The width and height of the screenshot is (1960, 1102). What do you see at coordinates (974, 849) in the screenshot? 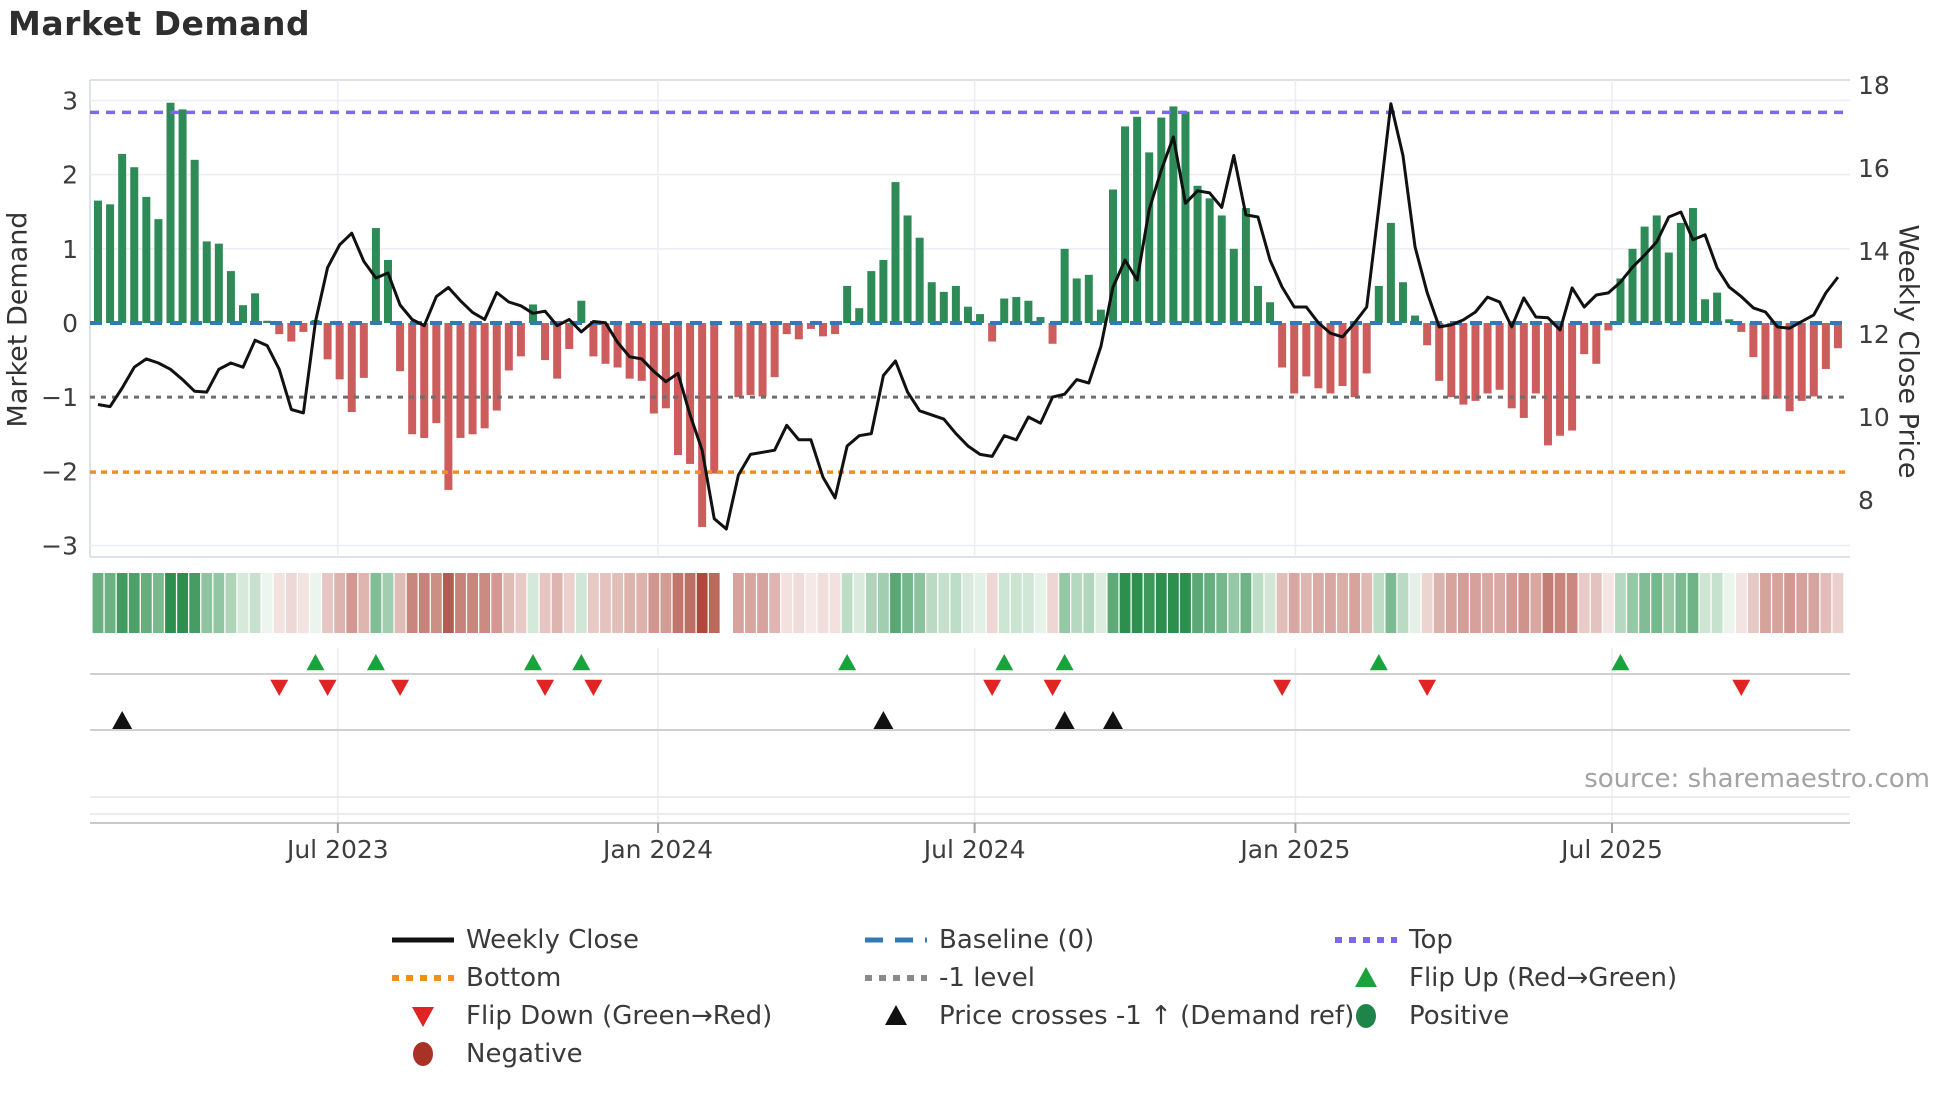
I see `x-tick-label-Jul 2024: Jul 2024` at bounding box center [974, 849].